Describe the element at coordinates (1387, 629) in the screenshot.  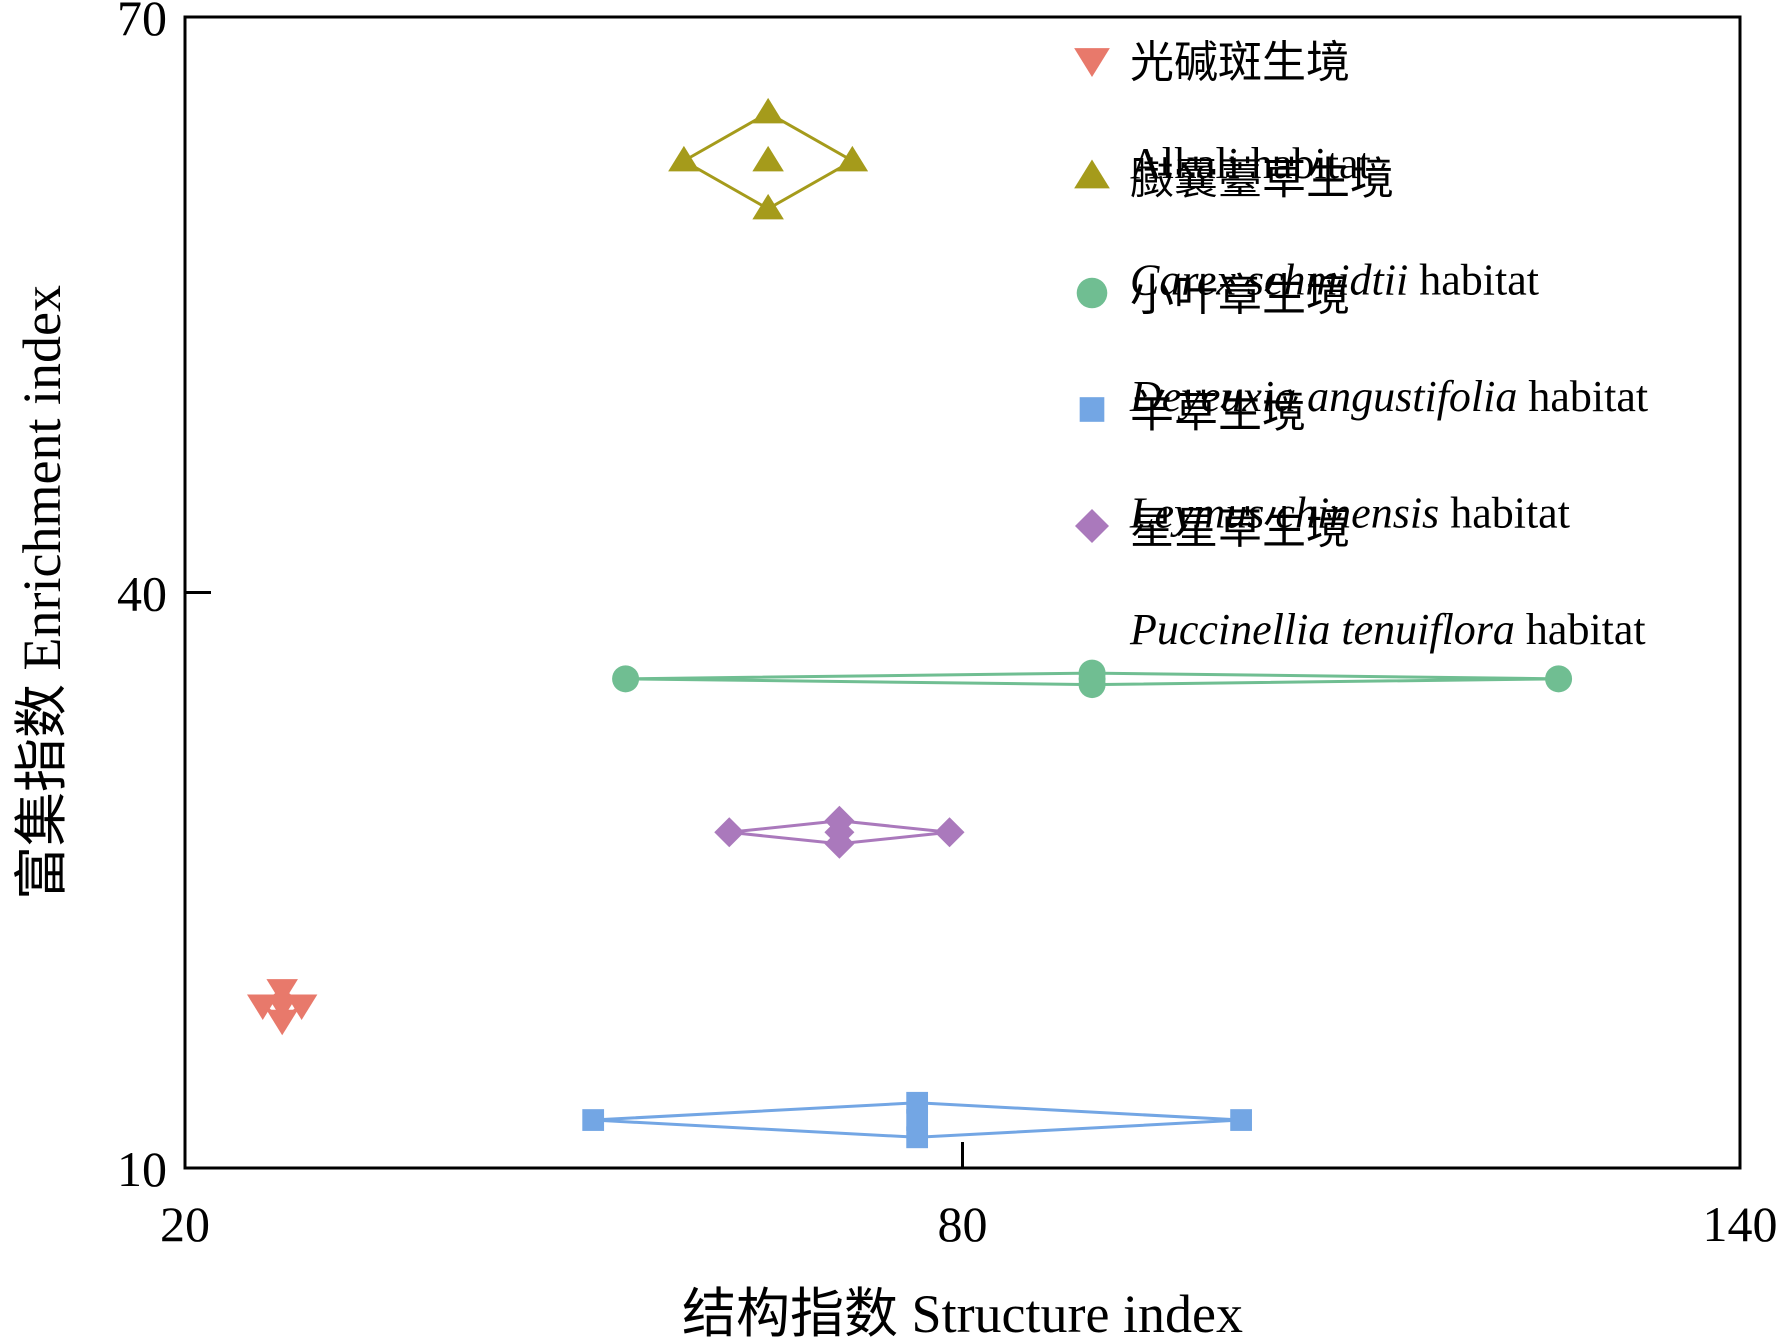
I see `legend-label-en: Puccinellia tenuiflora habitat` at that location.